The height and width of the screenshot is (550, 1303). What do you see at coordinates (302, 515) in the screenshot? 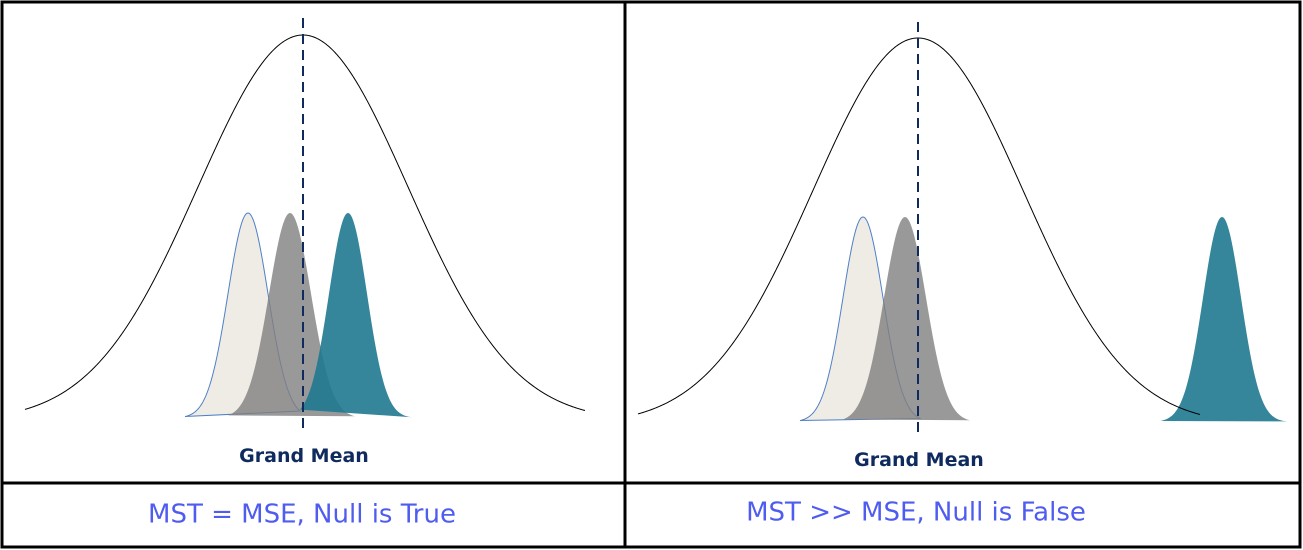
I see `caption: MST = MSE, Null is True` at bounding box center [302, 515].